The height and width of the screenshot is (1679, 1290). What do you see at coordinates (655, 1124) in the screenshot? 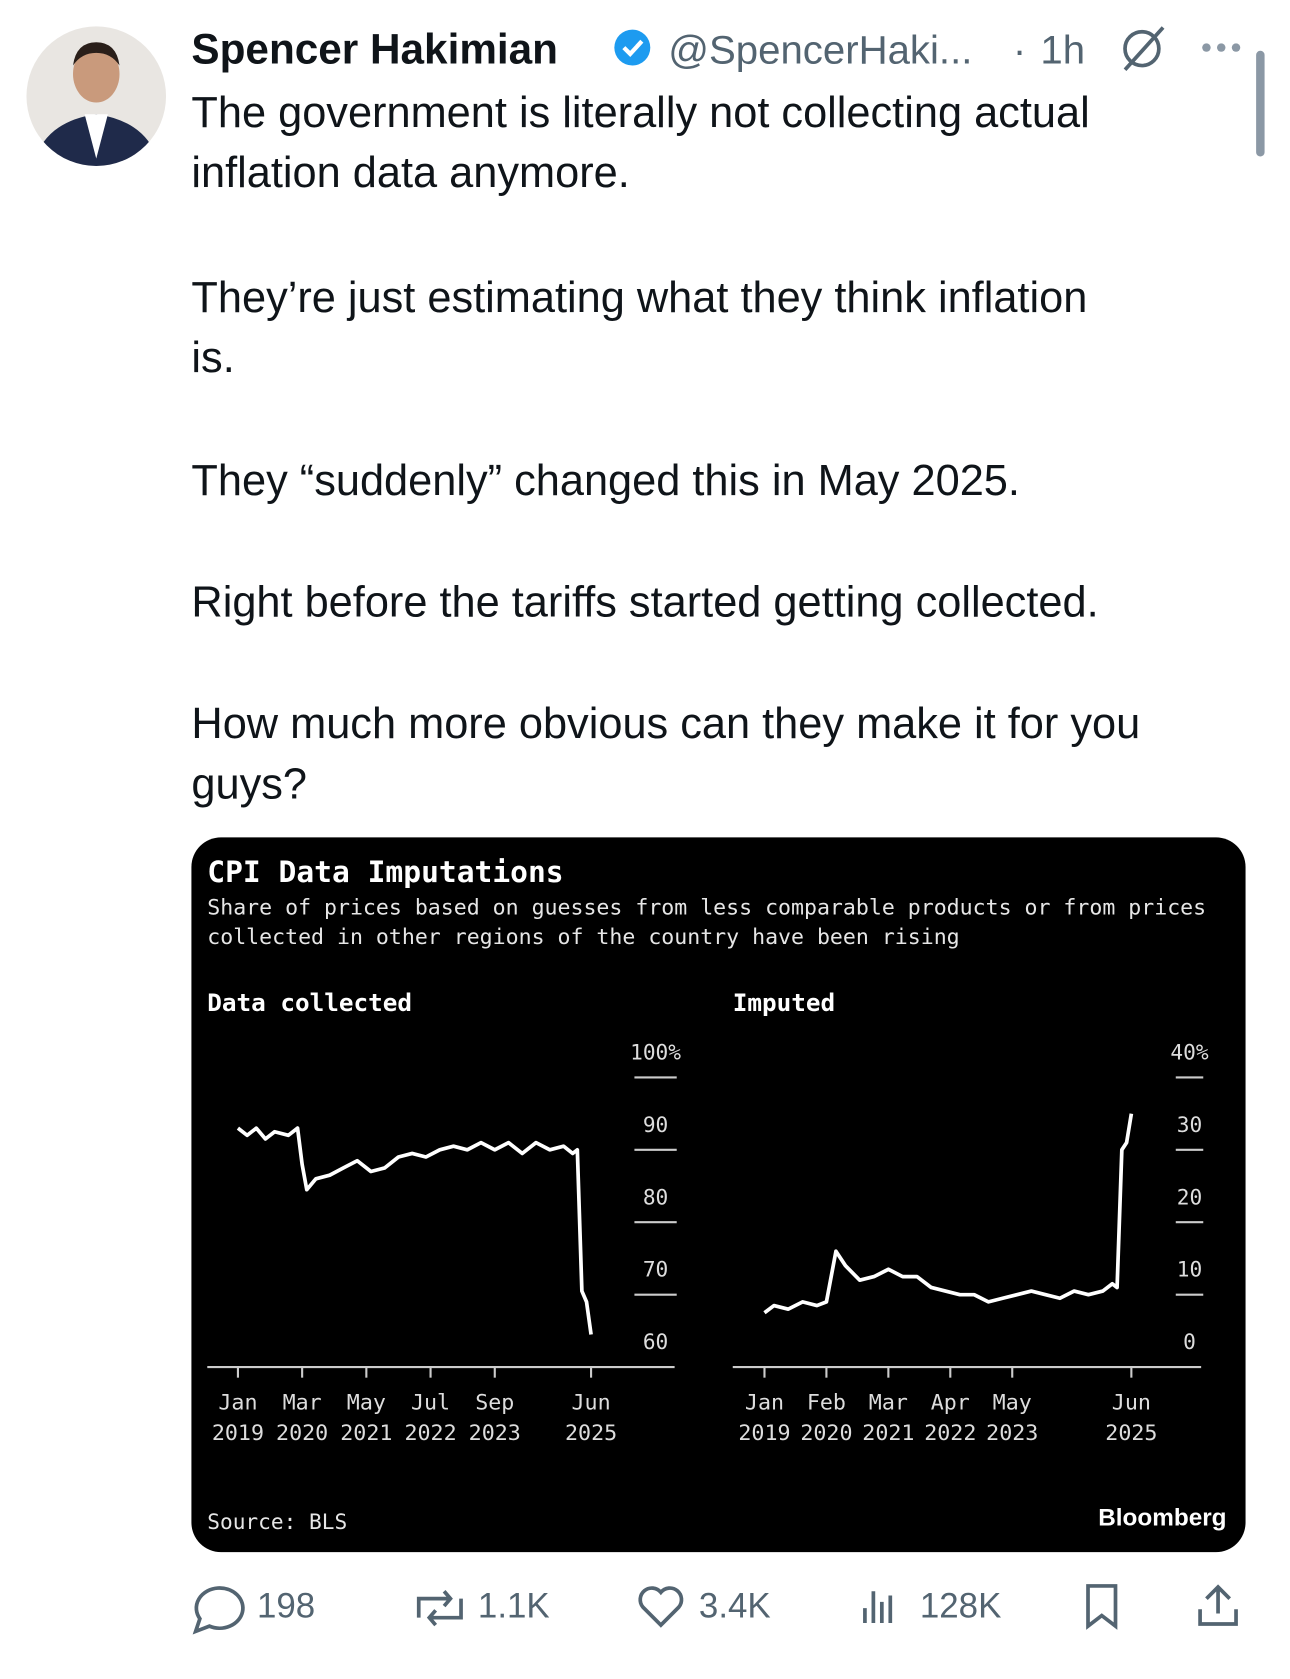
I see `y-tick-label: 90` at bounding box center [655, 1124].